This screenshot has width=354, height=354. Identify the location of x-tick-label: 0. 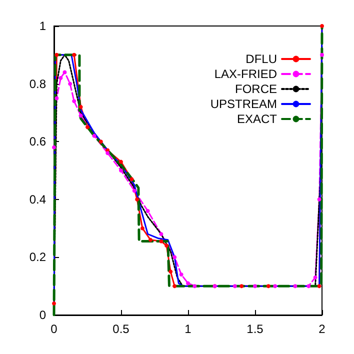
(54, 329).